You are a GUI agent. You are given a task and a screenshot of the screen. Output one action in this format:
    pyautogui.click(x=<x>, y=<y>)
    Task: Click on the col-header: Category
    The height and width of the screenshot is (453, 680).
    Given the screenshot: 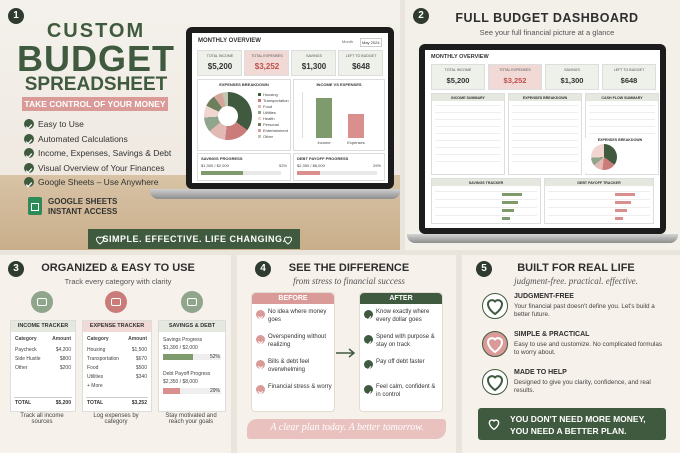 What is the action you would take?
    pyautogui.click(x=26, y=339)
    